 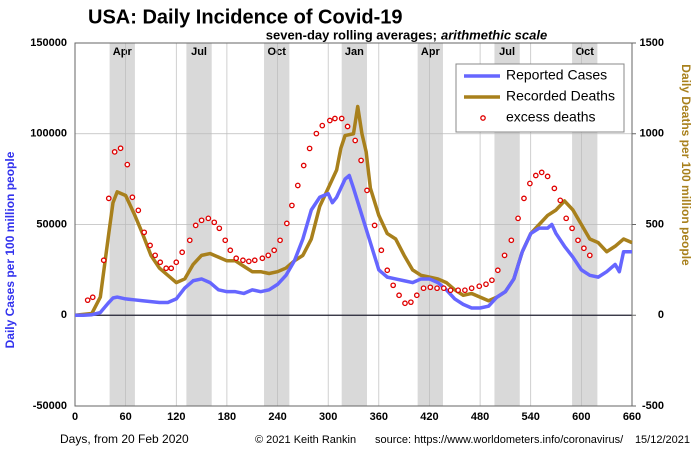 What do you see at coordinates (494, 34) in the screenshot?
I see `subtitle-italic: arithmethic scale` at bounding box center [494, 34].